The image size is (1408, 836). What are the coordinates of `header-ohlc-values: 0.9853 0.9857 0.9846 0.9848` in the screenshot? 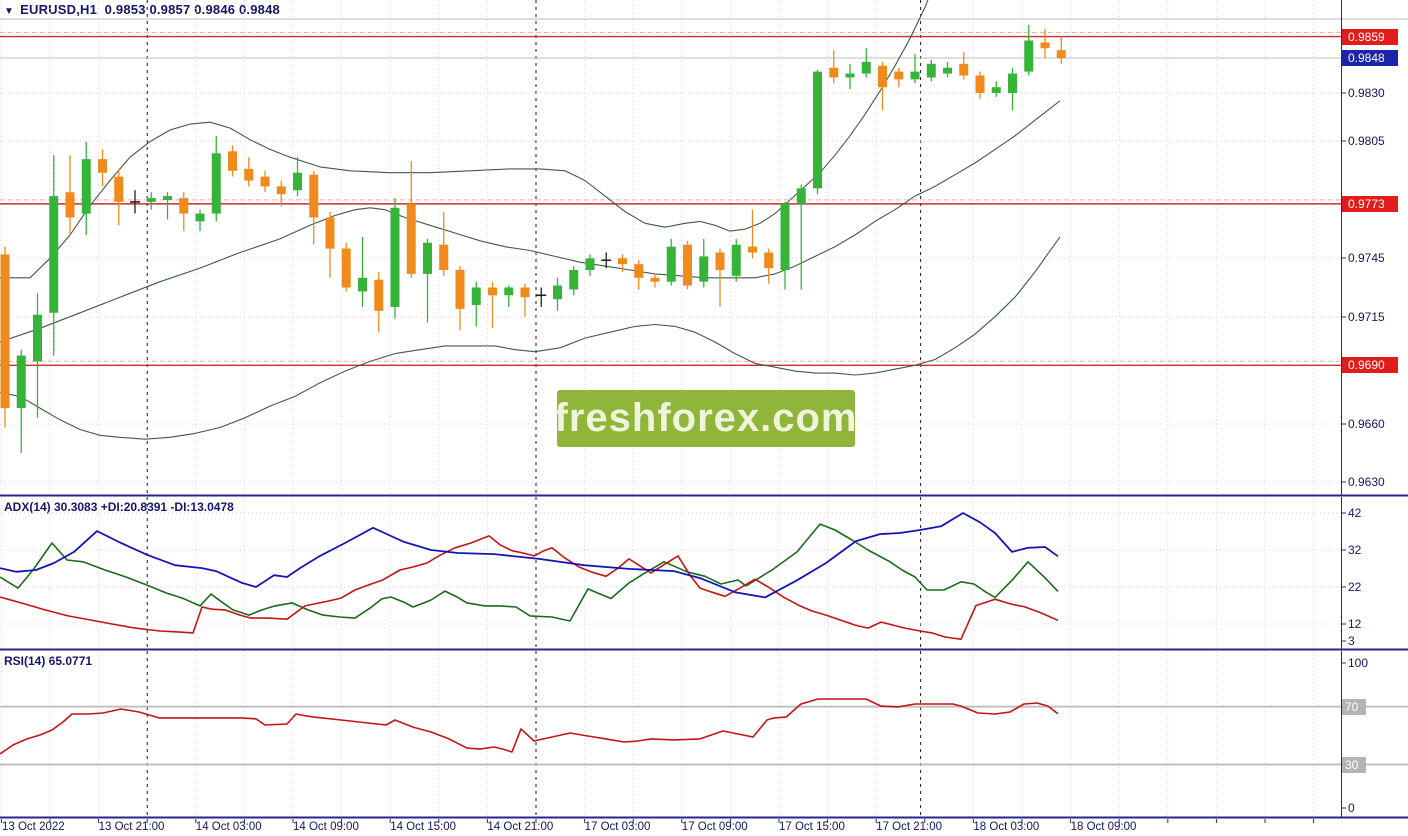 It's located at (192, 9).